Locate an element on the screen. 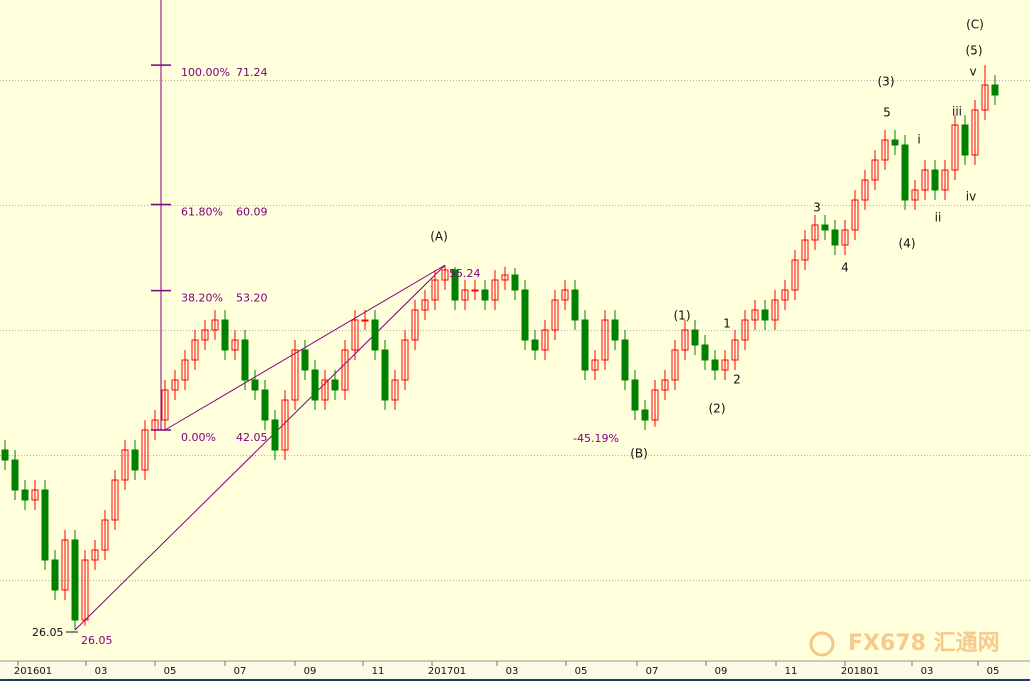 This screenshot has height=681, width=1030. wave-label: (C) is located at coordinates (975, 25).